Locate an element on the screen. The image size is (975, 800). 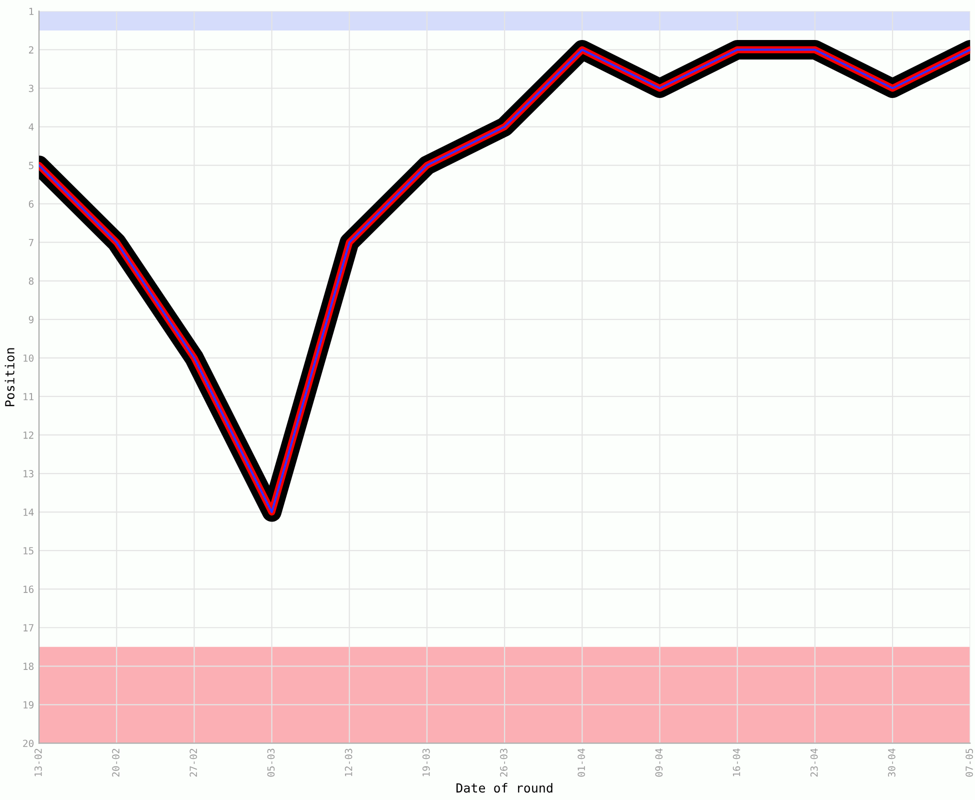
y-tick-label: 1 is located at coordinates (31, 11).